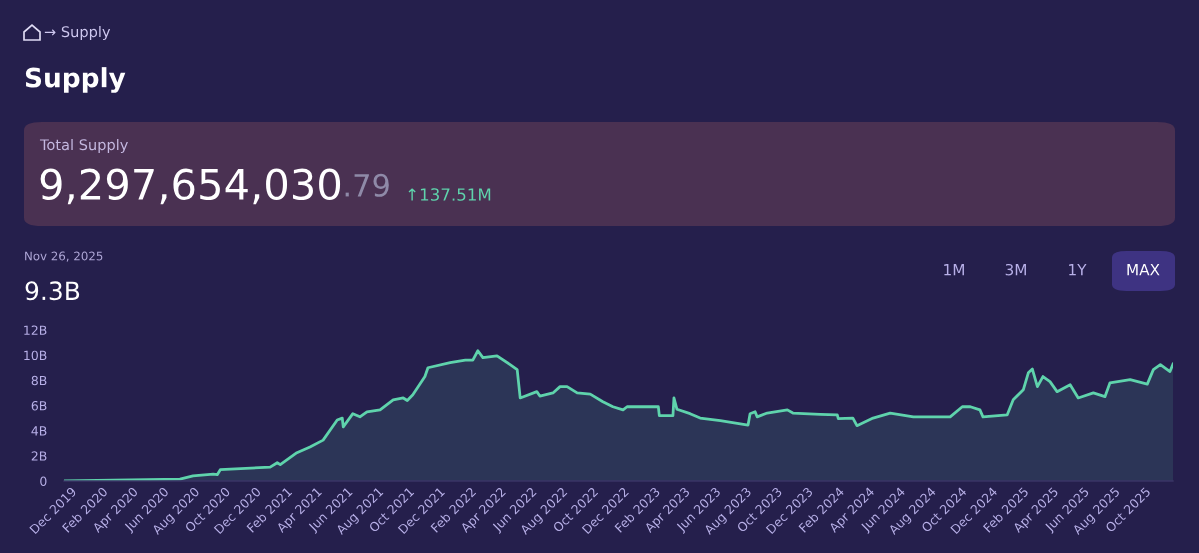  I want to click on y-tick-label: 10B, so click(35, 355).